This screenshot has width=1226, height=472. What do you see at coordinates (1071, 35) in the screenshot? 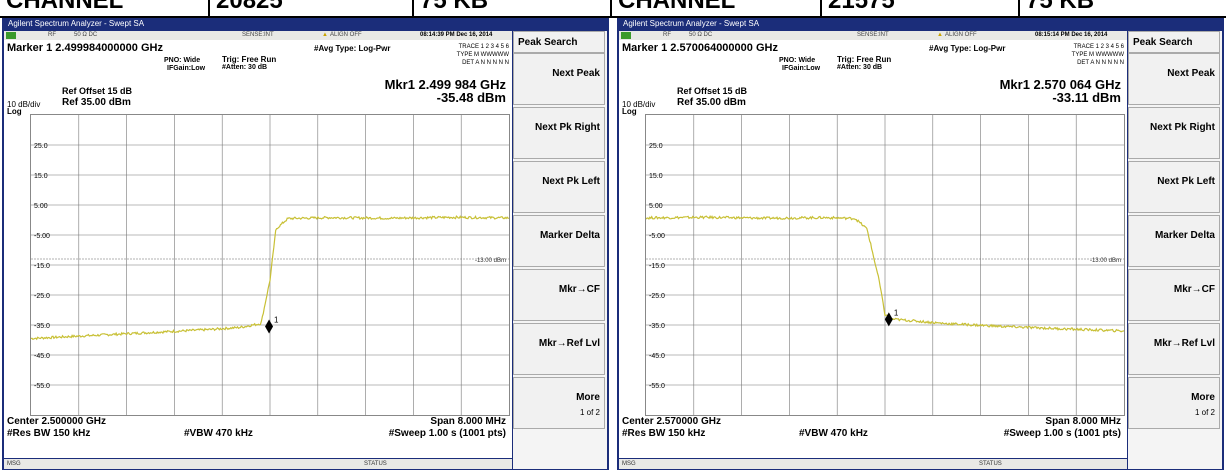
I see `timestamp: 08:15:14 PM Dec 16, 2014` at bounding box center [1071, 35].